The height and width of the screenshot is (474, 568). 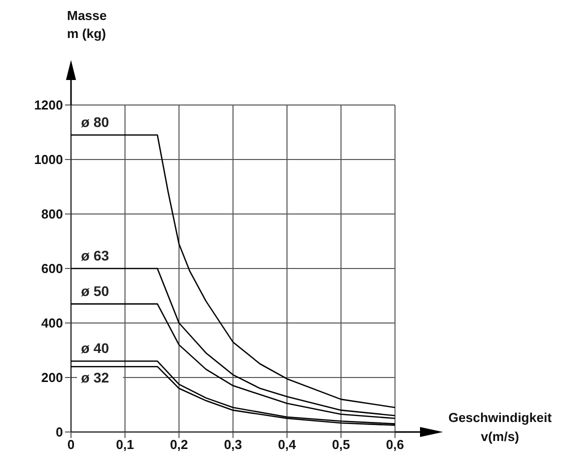 What do you see at coordinates (125, 444) in the screenshot?
I see `x-tick-label: 0,1` at bounding box center [125, 444].